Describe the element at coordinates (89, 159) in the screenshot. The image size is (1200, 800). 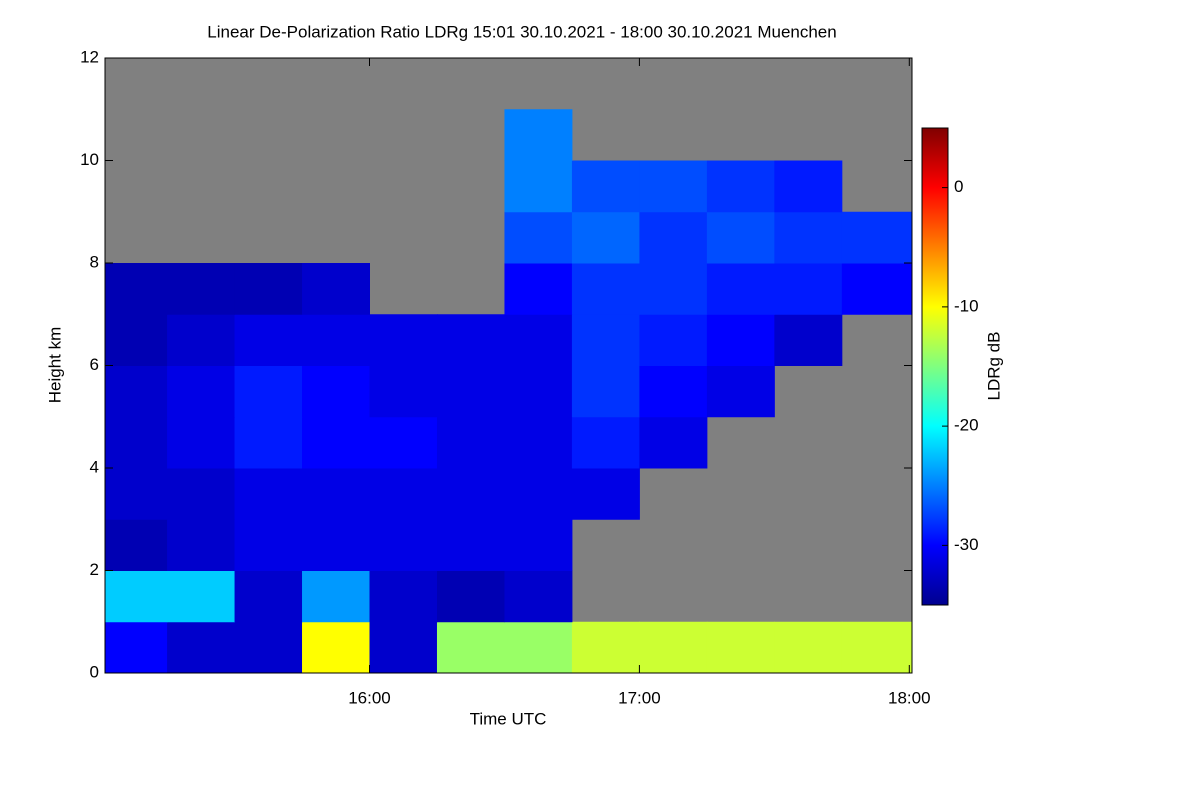
I see `y-tick-label: 10` at that location.